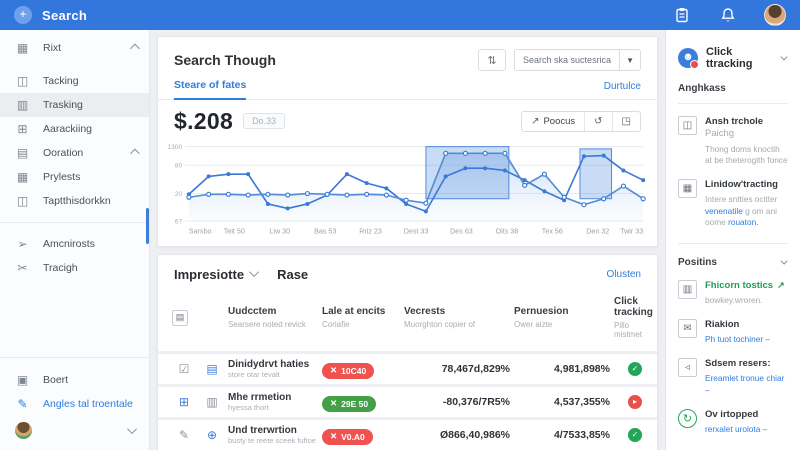 The width and height of the screenshot is (800, 450). I want to click on column-label: Lale at encits, so click(354, 312).